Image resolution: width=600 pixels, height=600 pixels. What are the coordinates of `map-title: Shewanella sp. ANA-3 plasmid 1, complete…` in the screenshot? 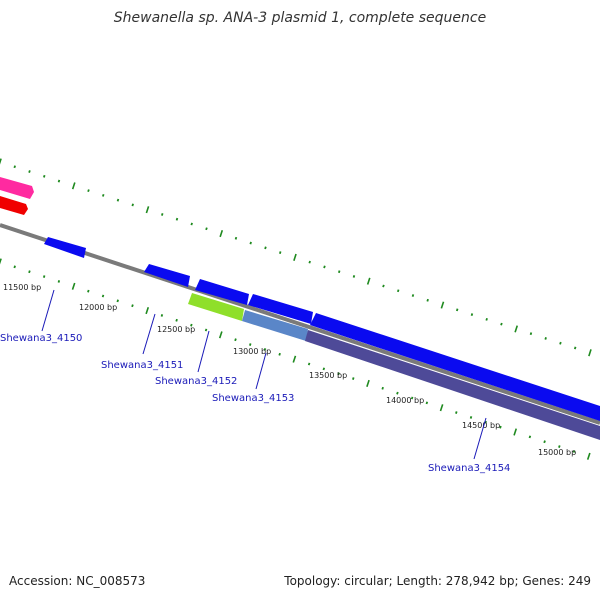 It's located at (300, 18).